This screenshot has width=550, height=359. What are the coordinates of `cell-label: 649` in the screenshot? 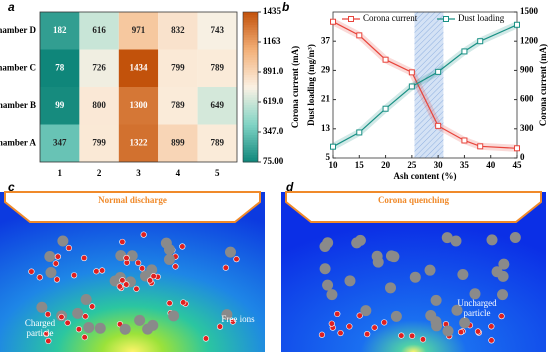 It's located at (218, 105).